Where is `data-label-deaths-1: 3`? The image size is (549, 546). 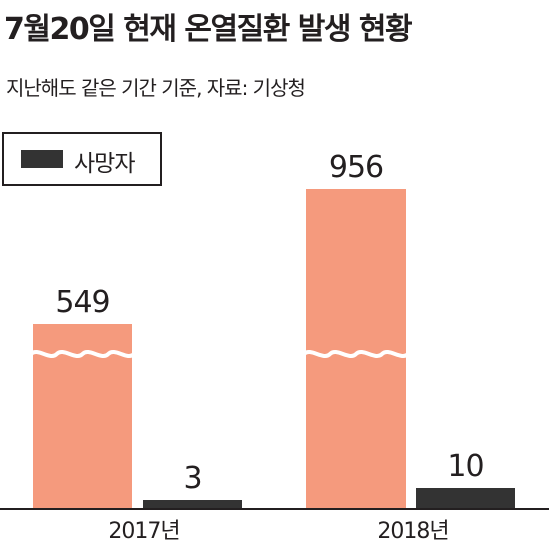 data-label-deaths-1: 3 is located at coordinates (192, 478).